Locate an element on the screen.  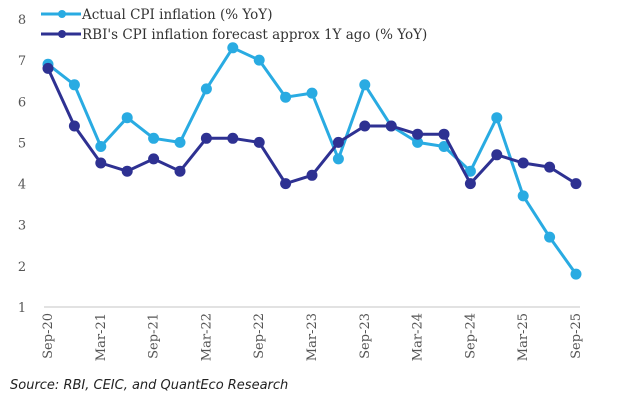
x-tick-label: Sep-23 is located at coordinates (365, 336).